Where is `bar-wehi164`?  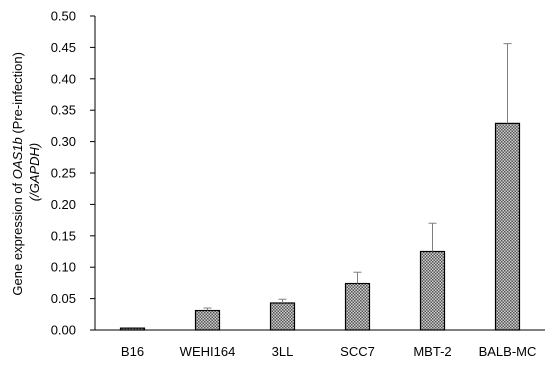
bar-wehi164 is located at coordinates (207, 320).